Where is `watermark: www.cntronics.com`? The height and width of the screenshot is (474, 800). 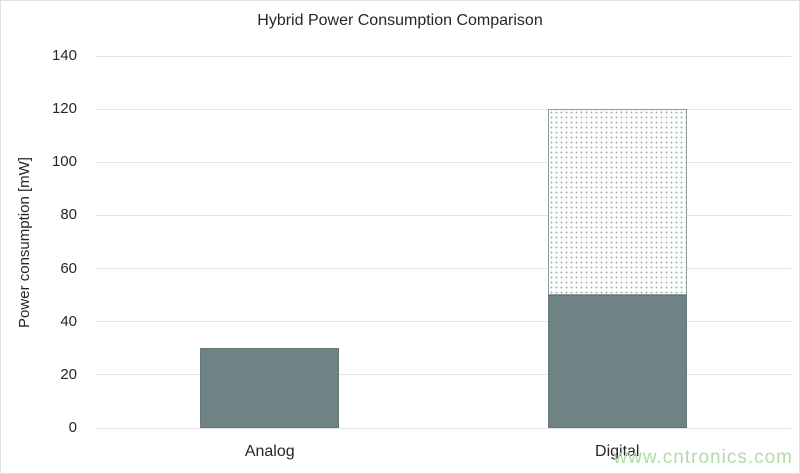 watermark: www.cntronics.com is located at coordinates (703, 457).